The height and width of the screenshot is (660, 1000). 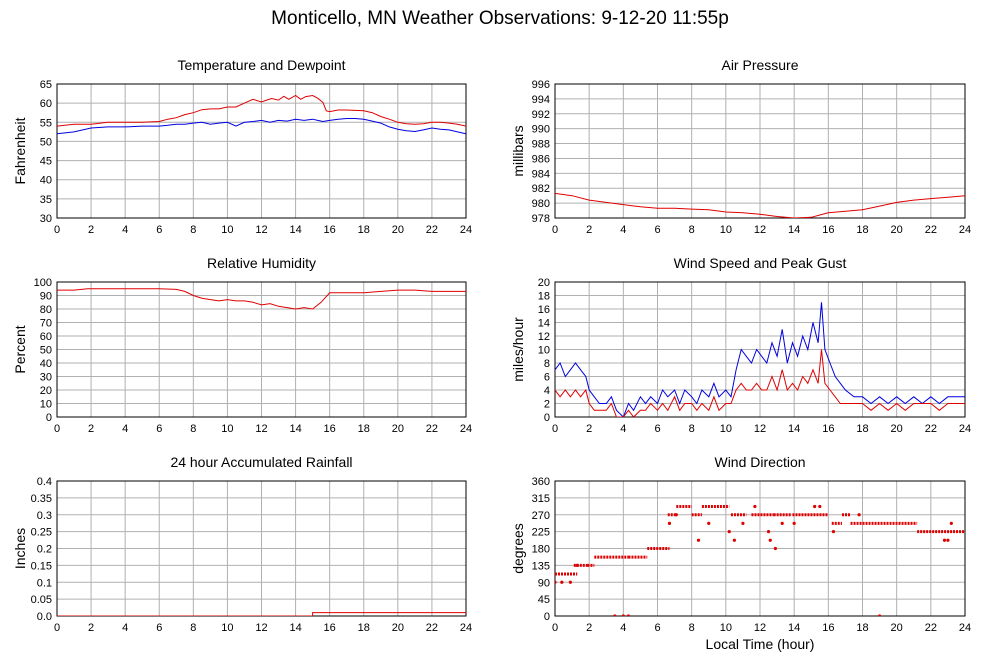 I want to click on y-tick-label: 0.1, so click(x=44, y=583).